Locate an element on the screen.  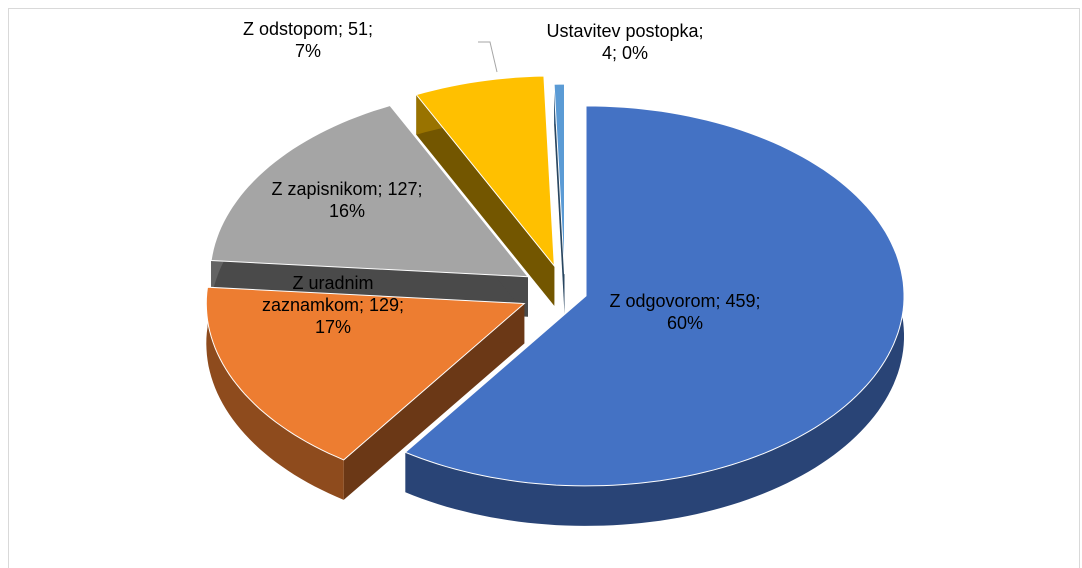
slice-wall is located at coordinates (275, 393).